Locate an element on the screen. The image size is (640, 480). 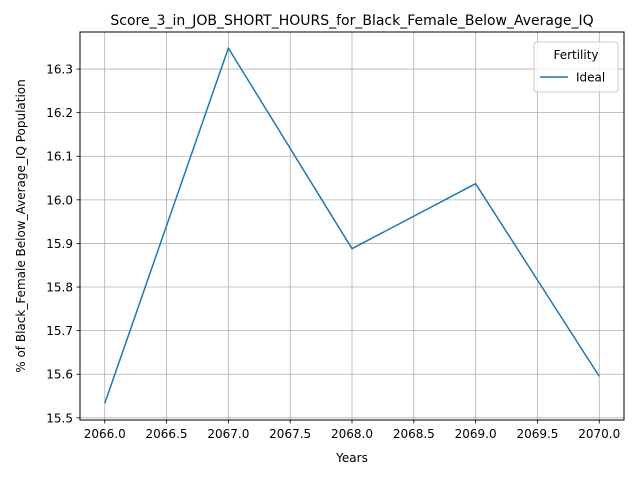
legend-title: Fertility is located at coordinates (575, 55).